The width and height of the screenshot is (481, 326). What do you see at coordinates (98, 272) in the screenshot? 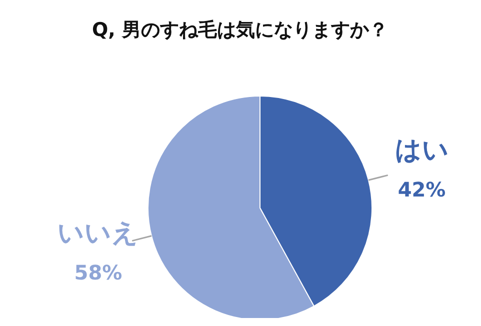
I see `data-label: 58%` at bounding box center [98, 272].